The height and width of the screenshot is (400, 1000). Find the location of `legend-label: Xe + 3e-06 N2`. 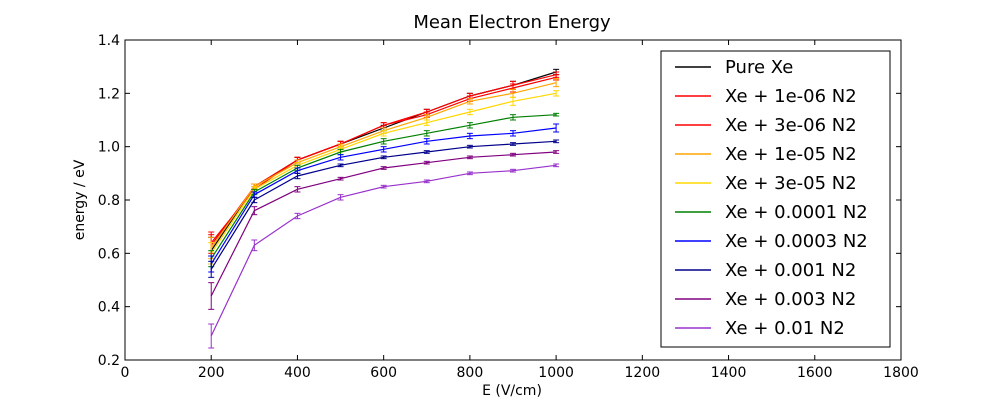

legend-label: Xe + 3e-06 N2 is located at coordinates (791, 125).